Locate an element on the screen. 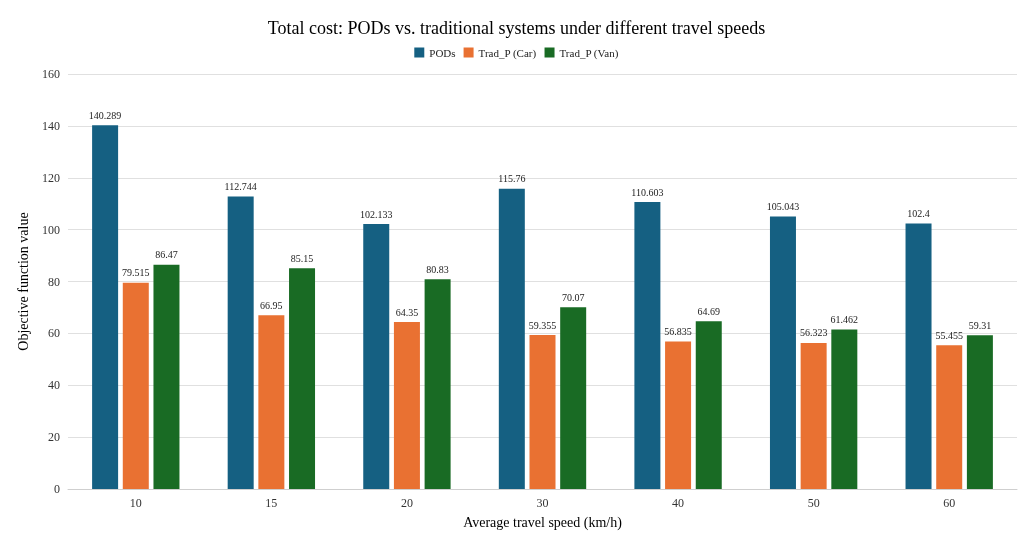  data-label: 79.515 is located at coordinates (136, 273).